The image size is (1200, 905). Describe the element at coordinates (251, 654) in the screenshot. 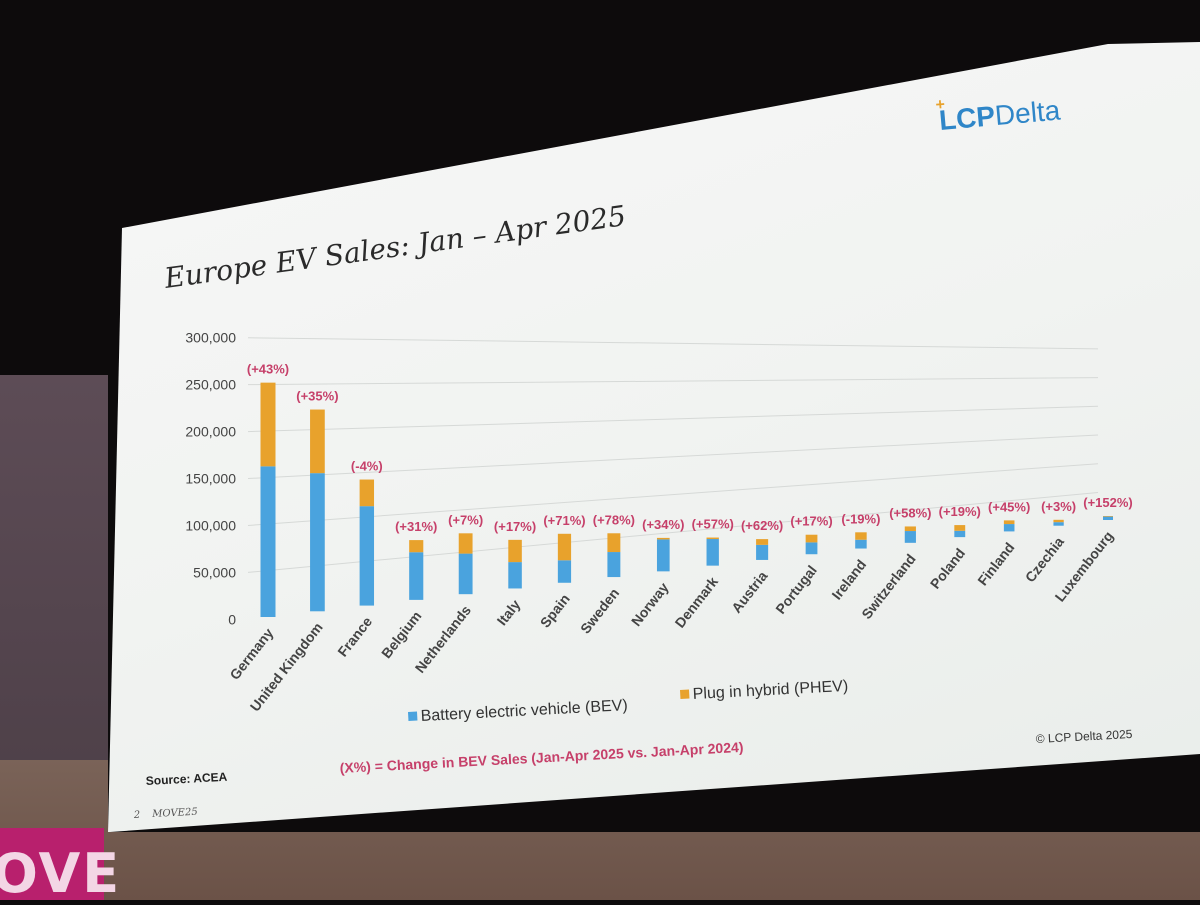

I see `category-label: Germany` at that location.